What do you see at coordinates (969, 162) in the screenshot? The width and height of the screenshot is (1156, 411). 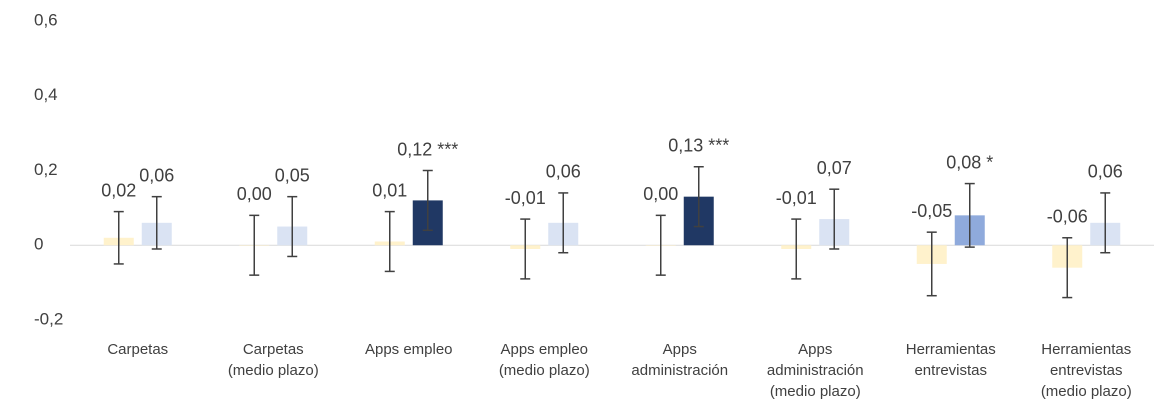 I see `data-label: 0,08 *` at bounding box center [969, 162].